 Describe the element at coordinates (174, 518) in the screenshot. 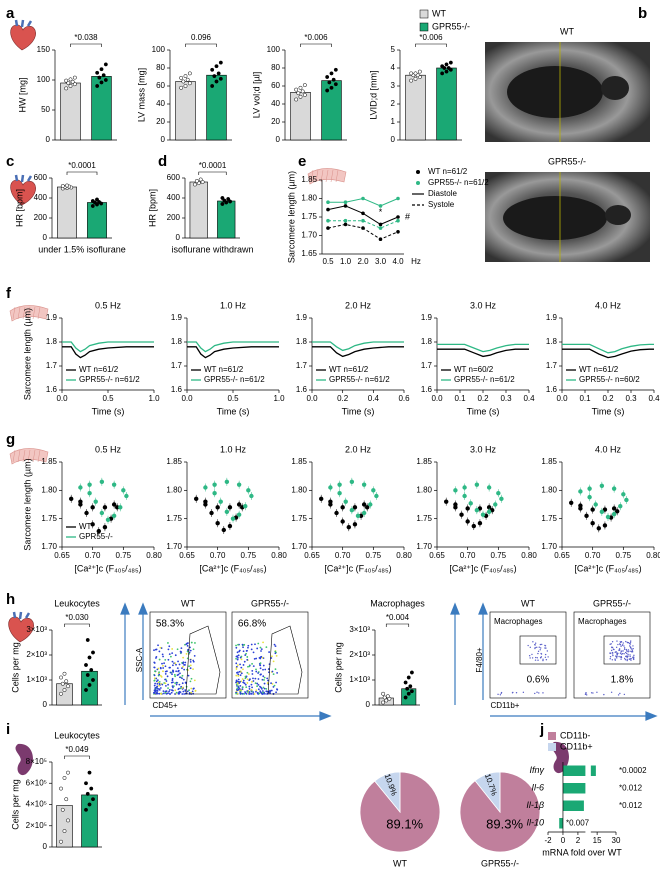

I see `y-tick-label: 1.75` at that location.